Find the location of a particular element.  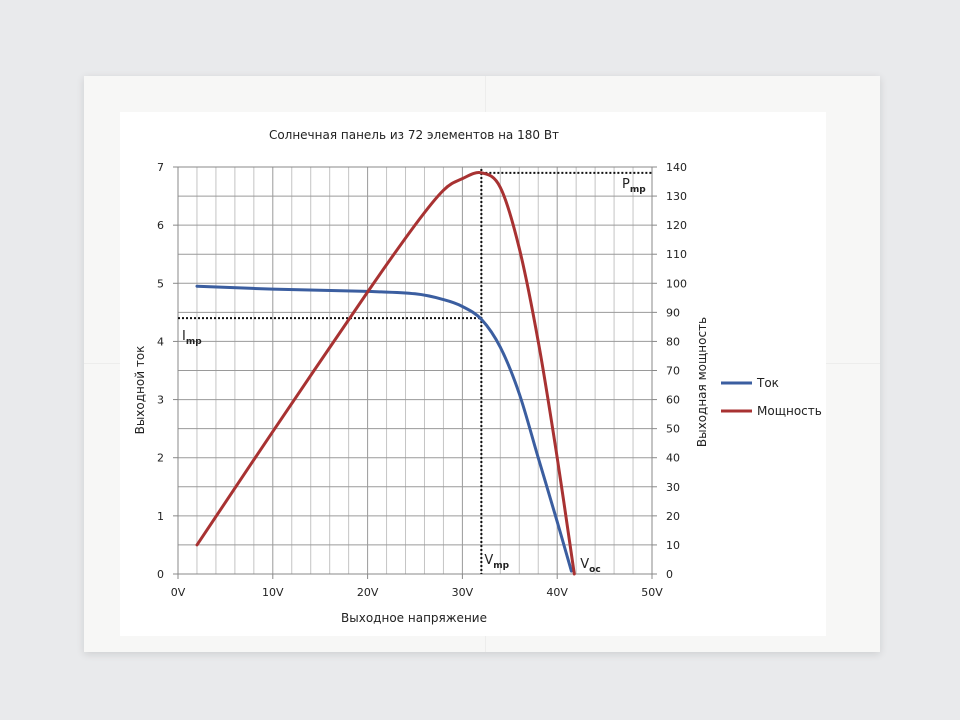

y2-tick-label: 120 is located at coordinates (676, 225).